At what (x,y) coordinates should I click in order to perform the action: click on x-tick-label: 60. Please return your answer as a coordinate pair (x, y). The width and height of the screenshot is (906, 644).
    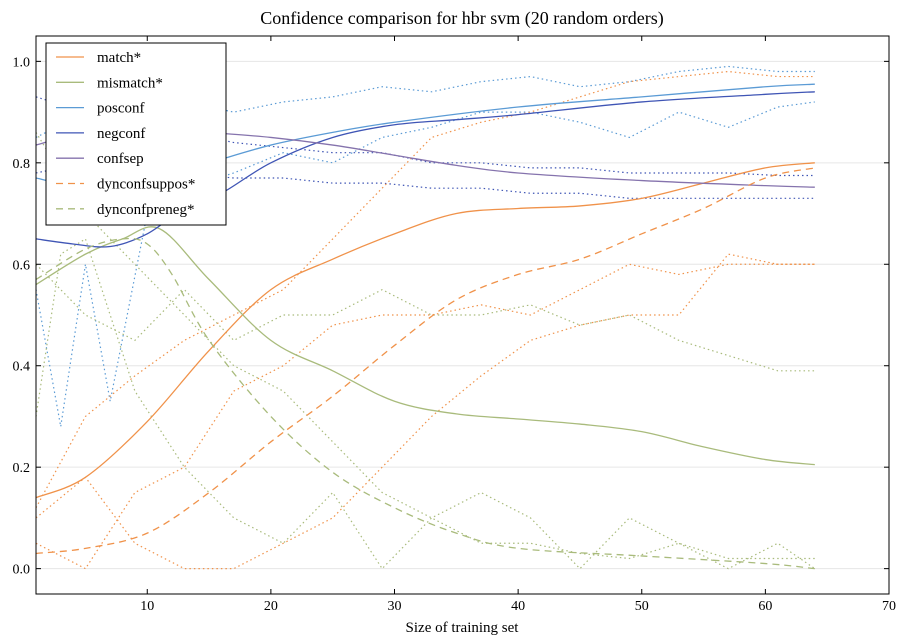
    Looking at the image, I should click on (765, 606).